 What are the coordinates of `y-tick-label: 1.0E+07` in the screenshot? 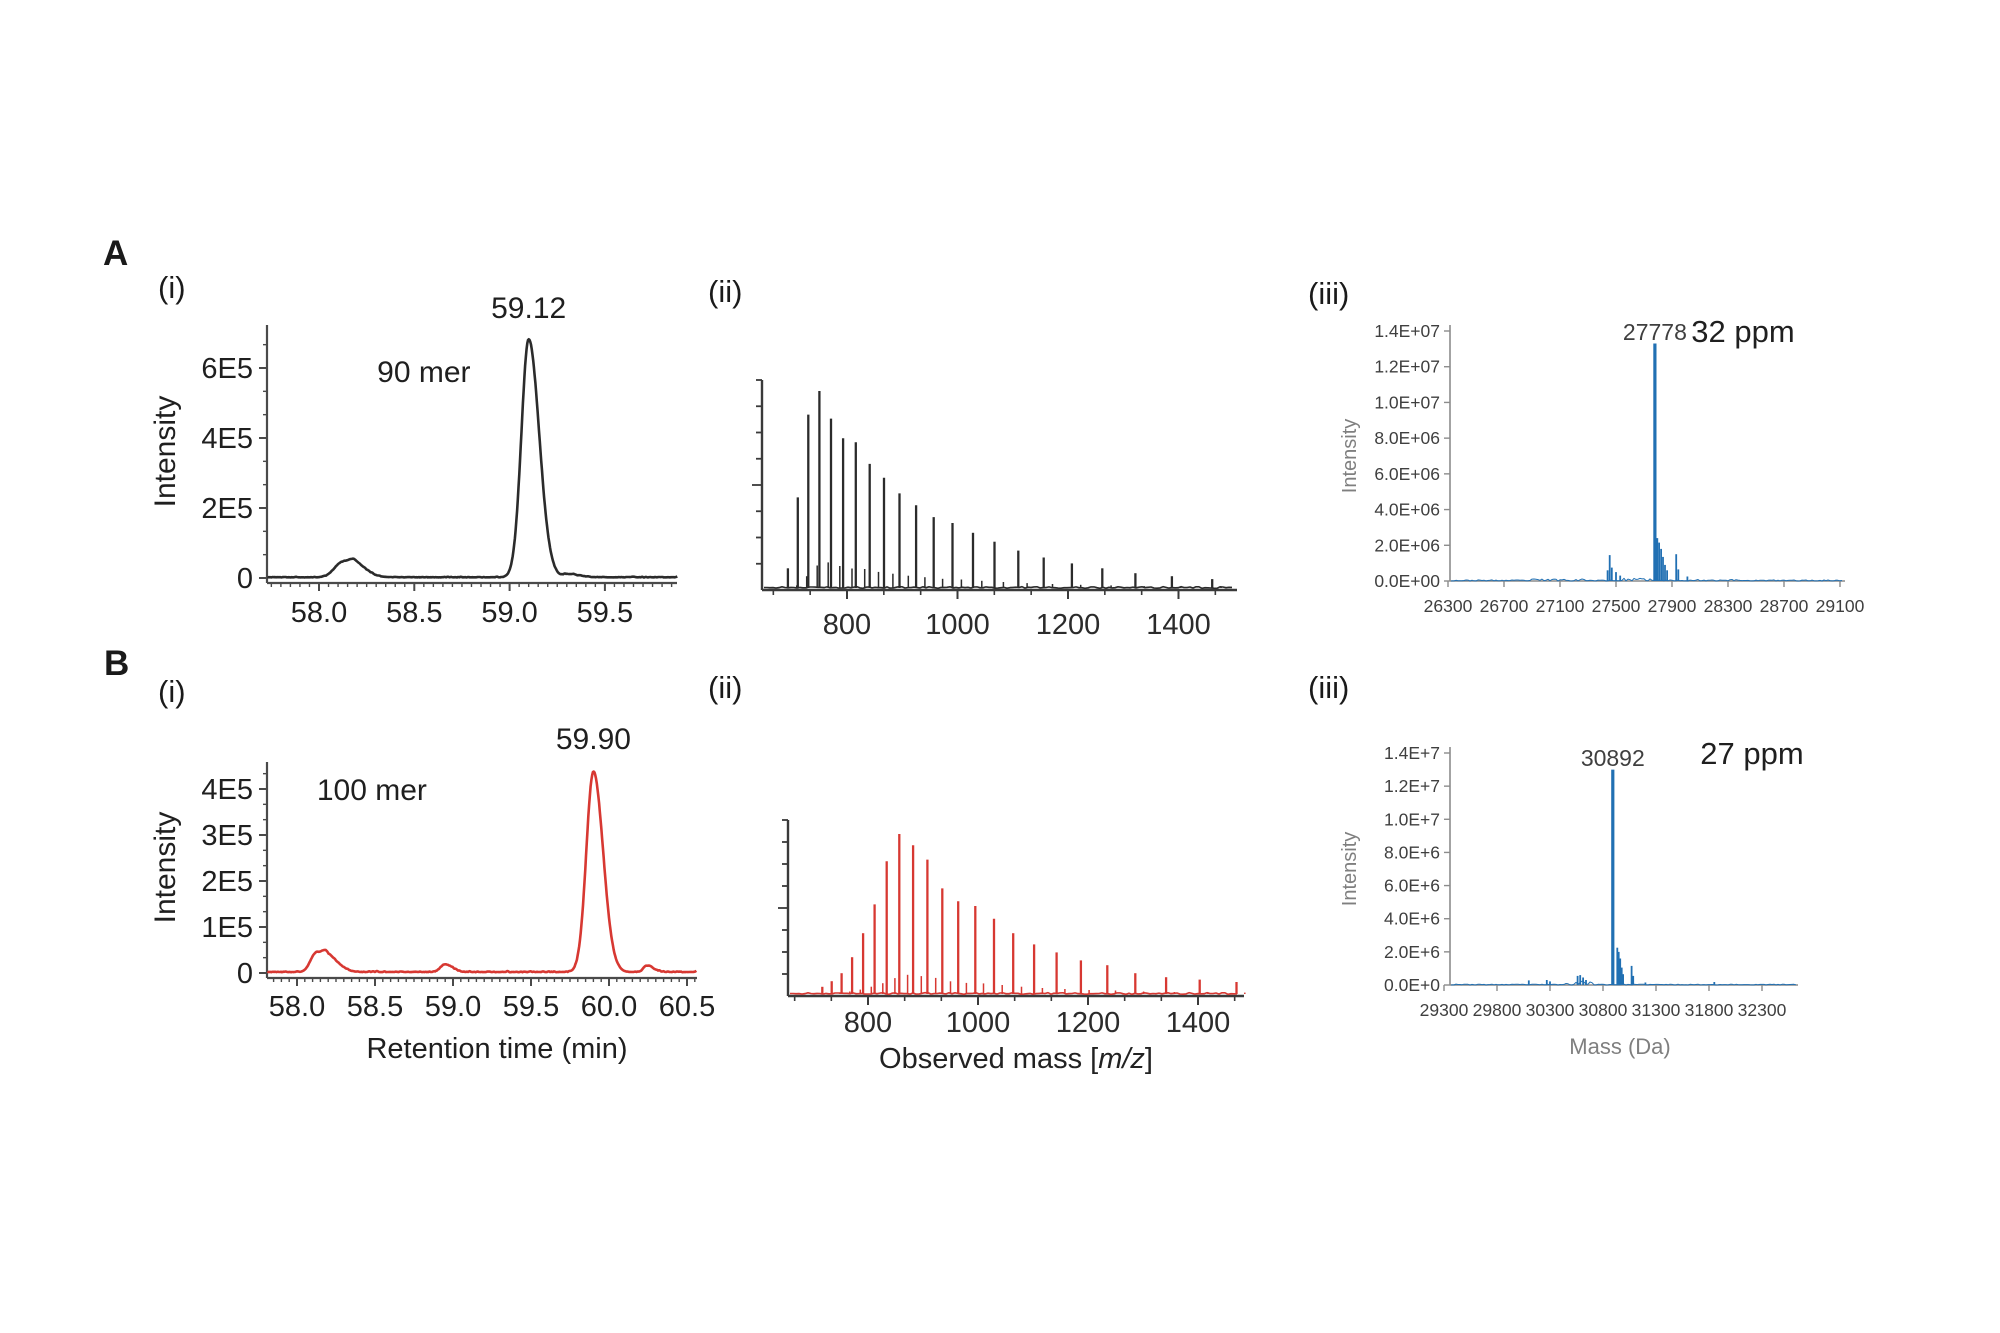 It's located at (1407, 402).